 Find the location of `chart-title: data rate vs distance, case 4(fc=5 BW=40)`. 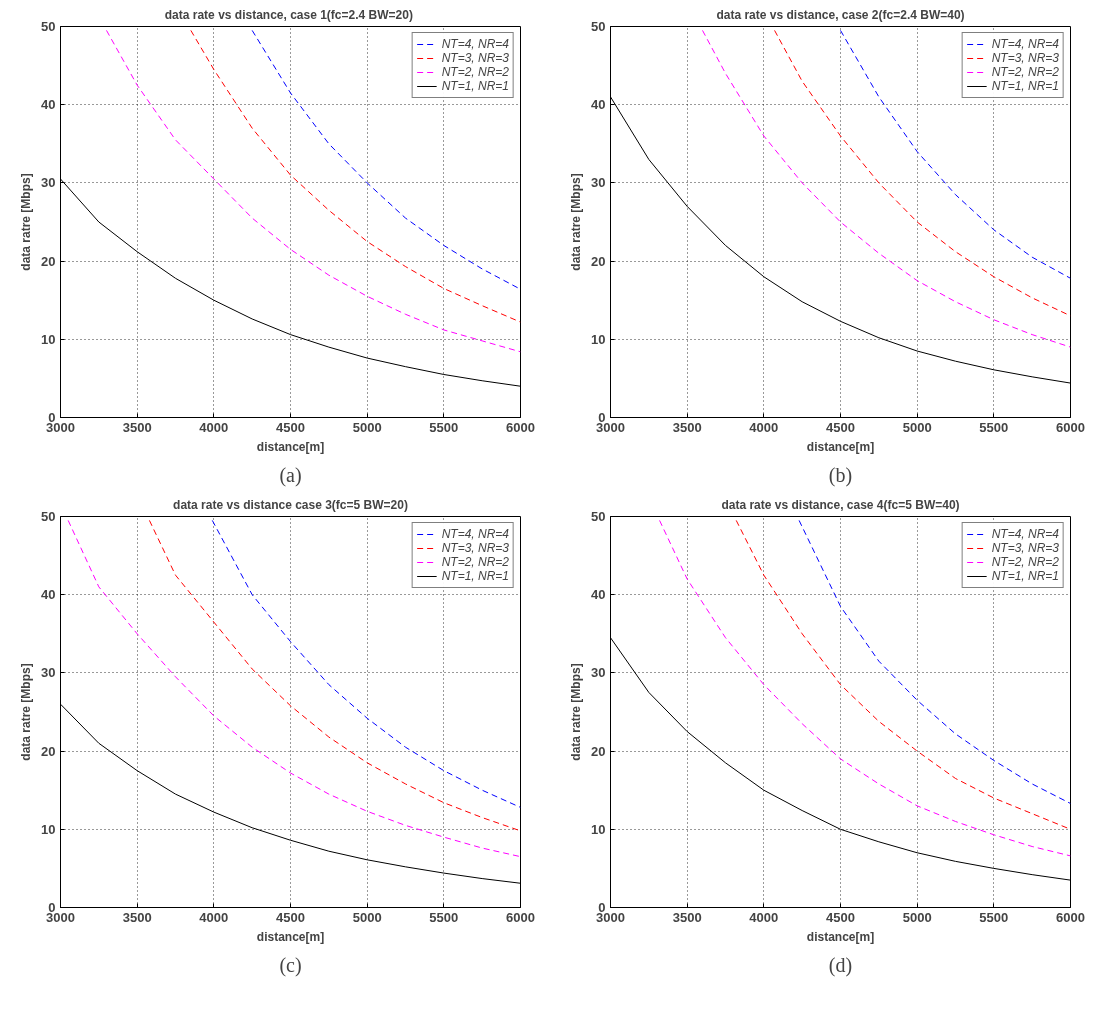

chart-title: data rate vs distance, case 4(fc=5 BW=40) is located at coordinates (840, 504).